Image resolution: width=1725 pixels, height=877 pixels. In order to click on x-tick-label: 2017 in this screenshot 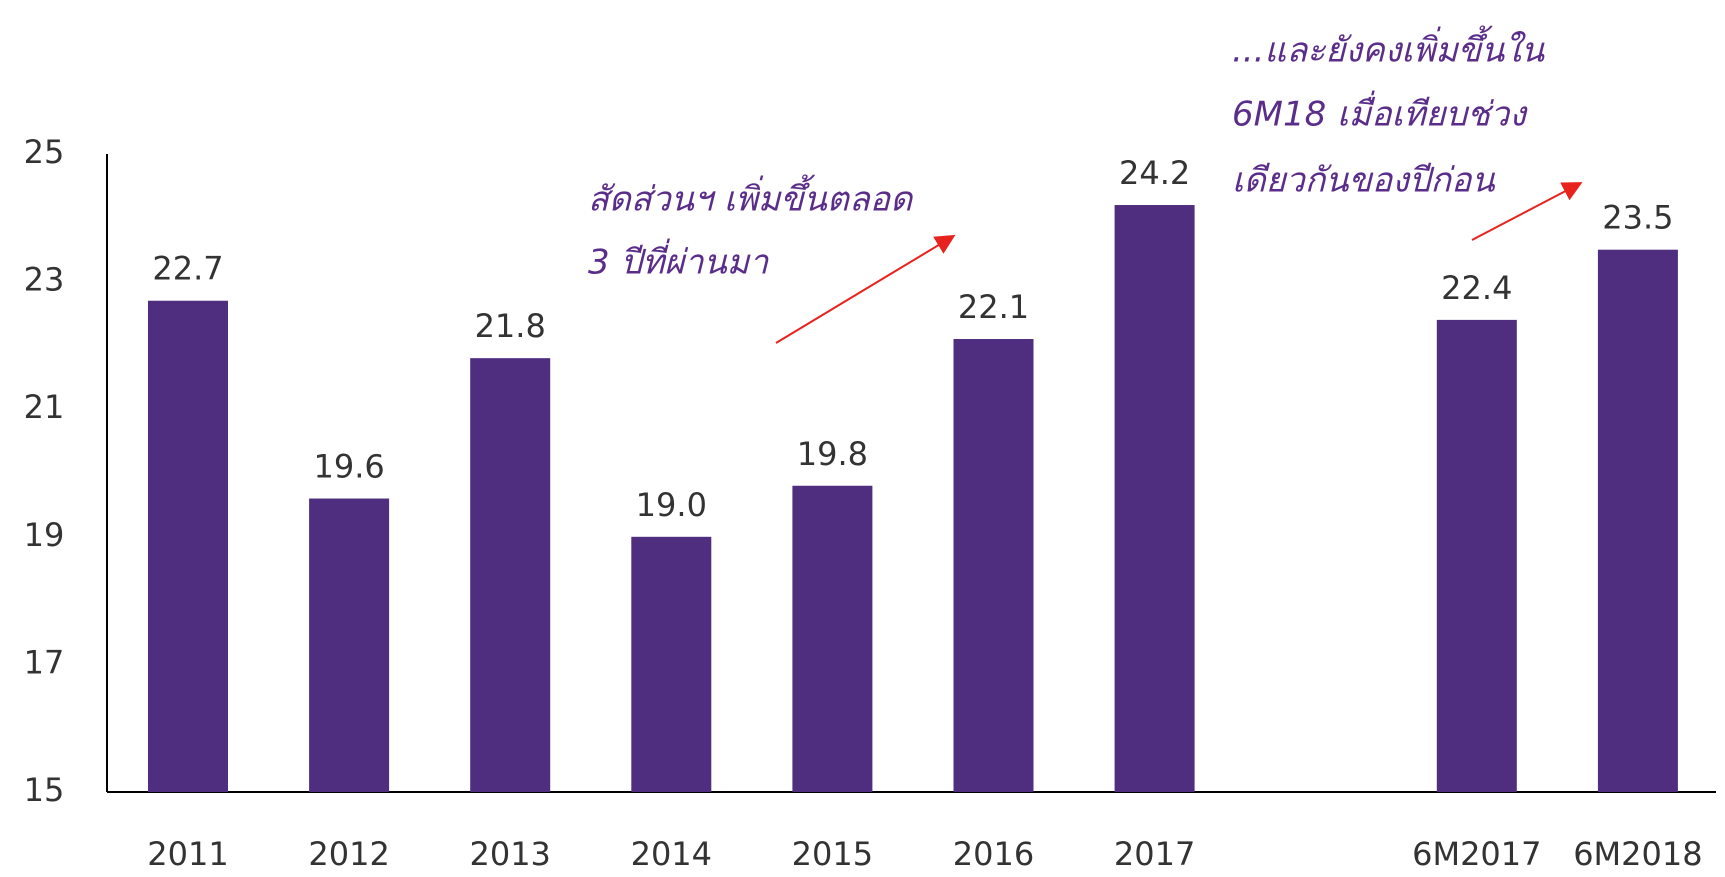, I will do `click(1154, 854)`.